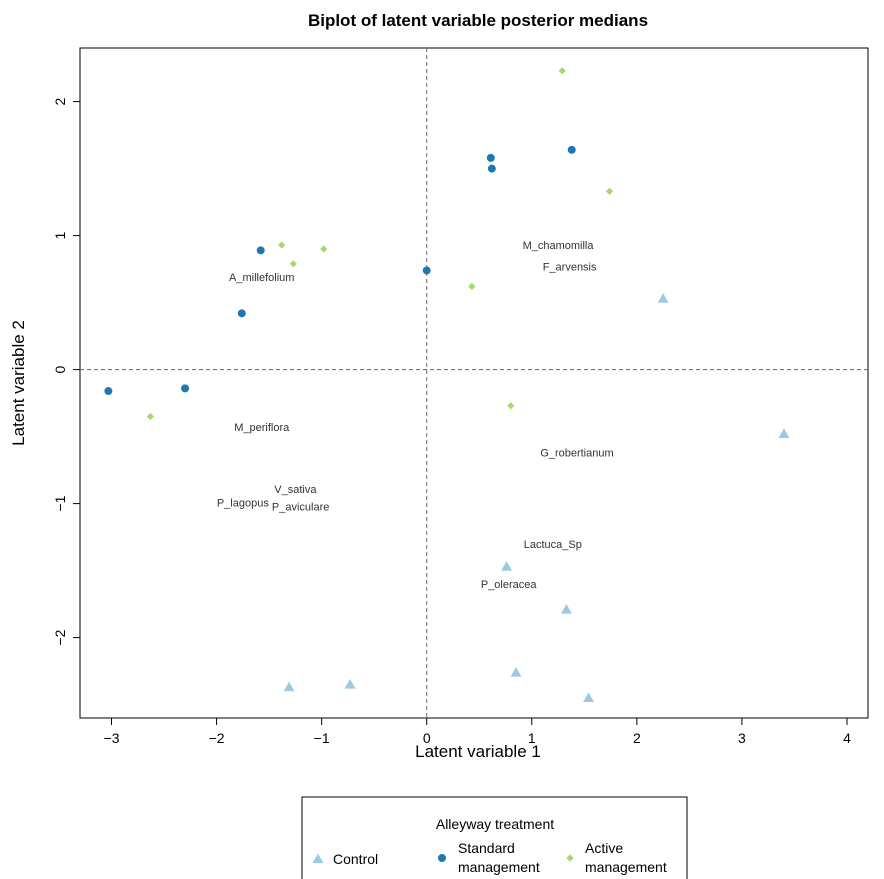 The image size is (884, 879). Describe the element at coordinates (553, 545) in the screenshot. I see `species-label: Lactuca_Sp` at that location.